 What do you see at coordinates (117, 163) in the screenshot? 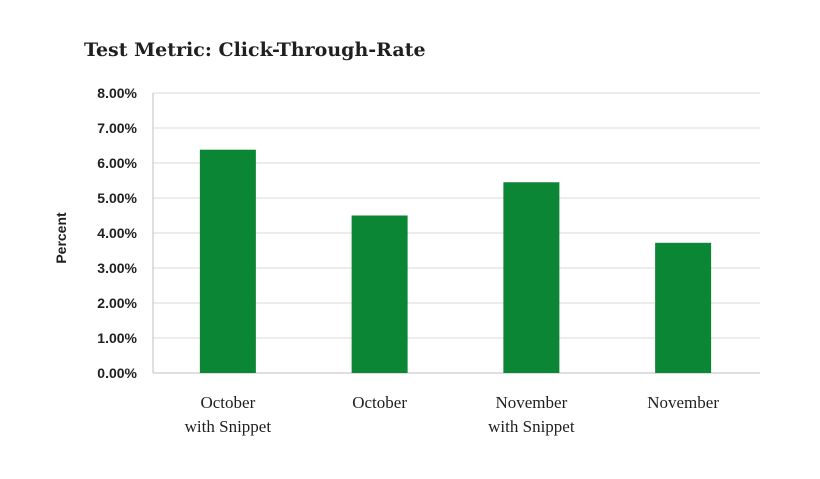
I see `y-tick-label: 6.00%` at bounding box center [117, 163].